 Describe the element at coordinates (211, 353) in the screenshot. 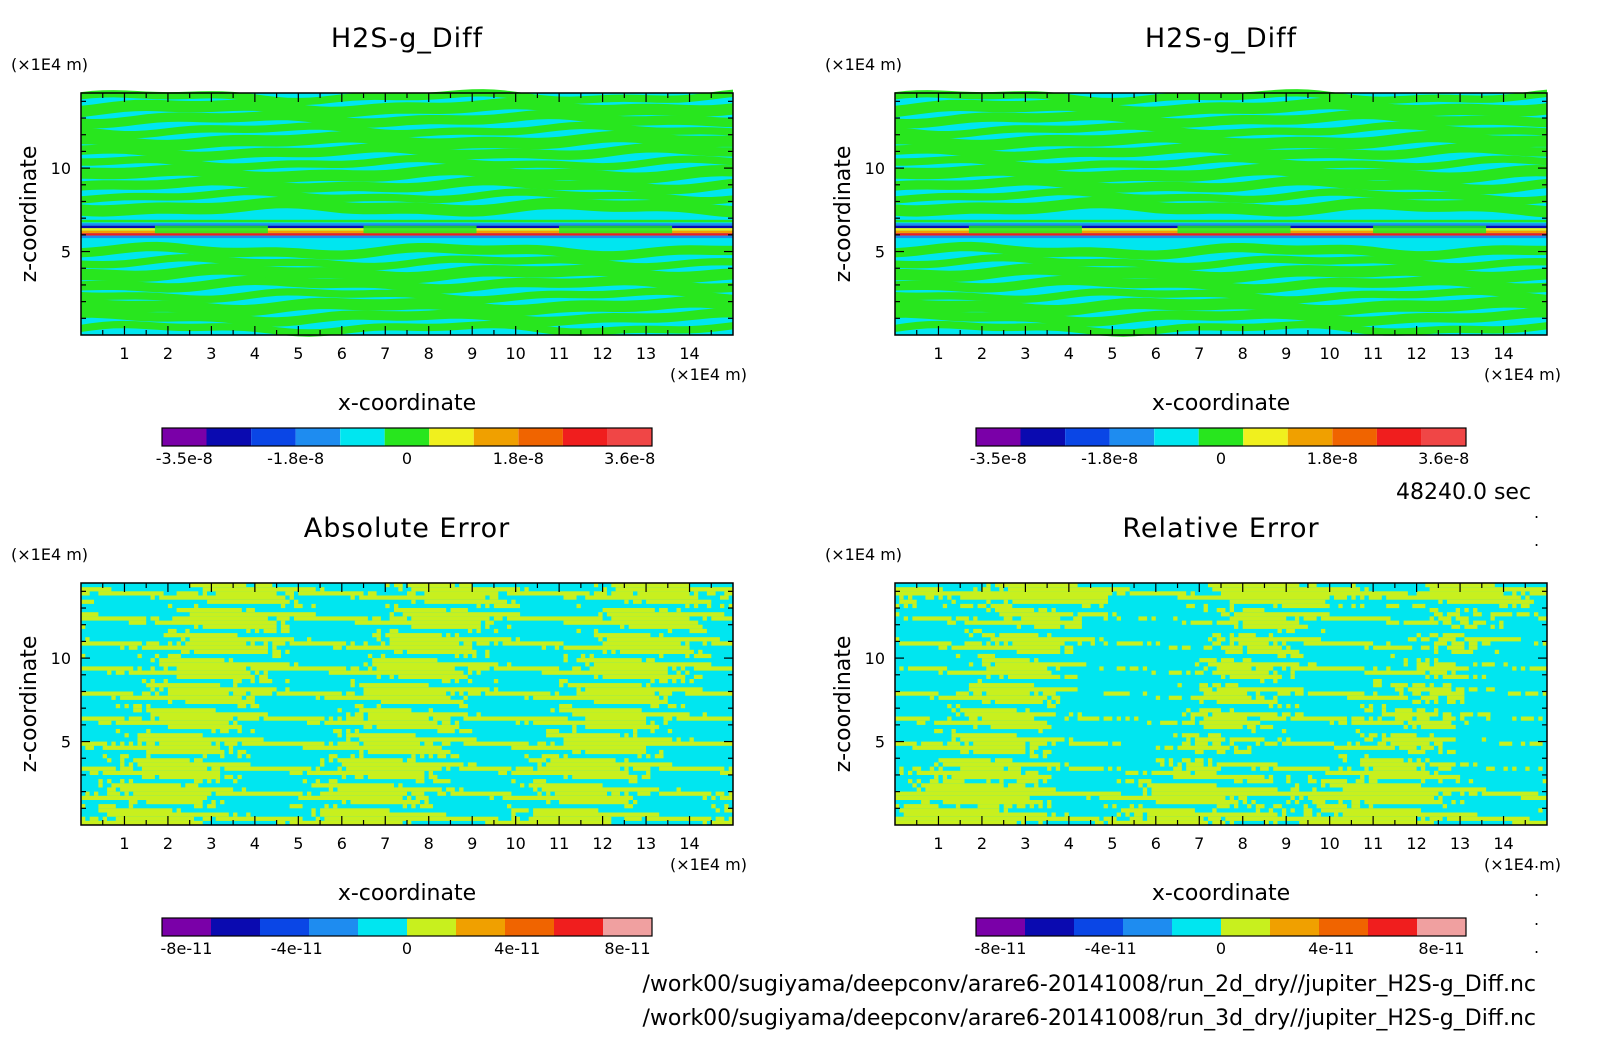

I see `x-tick-label: 3` at that location.